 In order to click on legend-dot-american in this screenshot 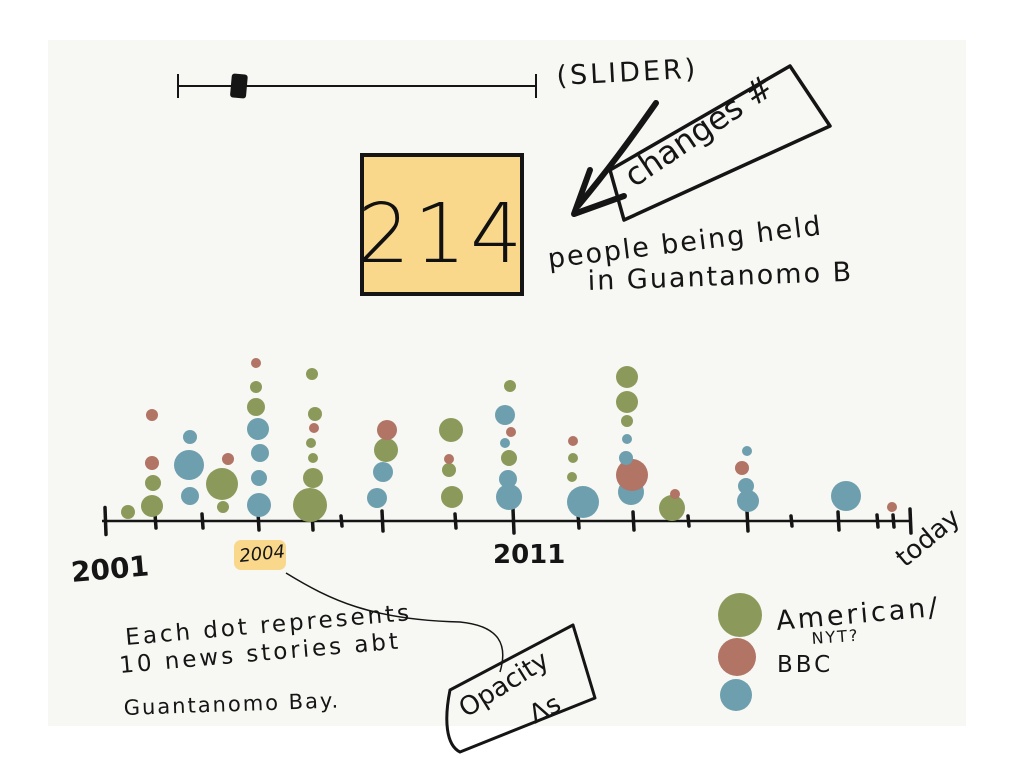, I will do `click(740, 615)`.